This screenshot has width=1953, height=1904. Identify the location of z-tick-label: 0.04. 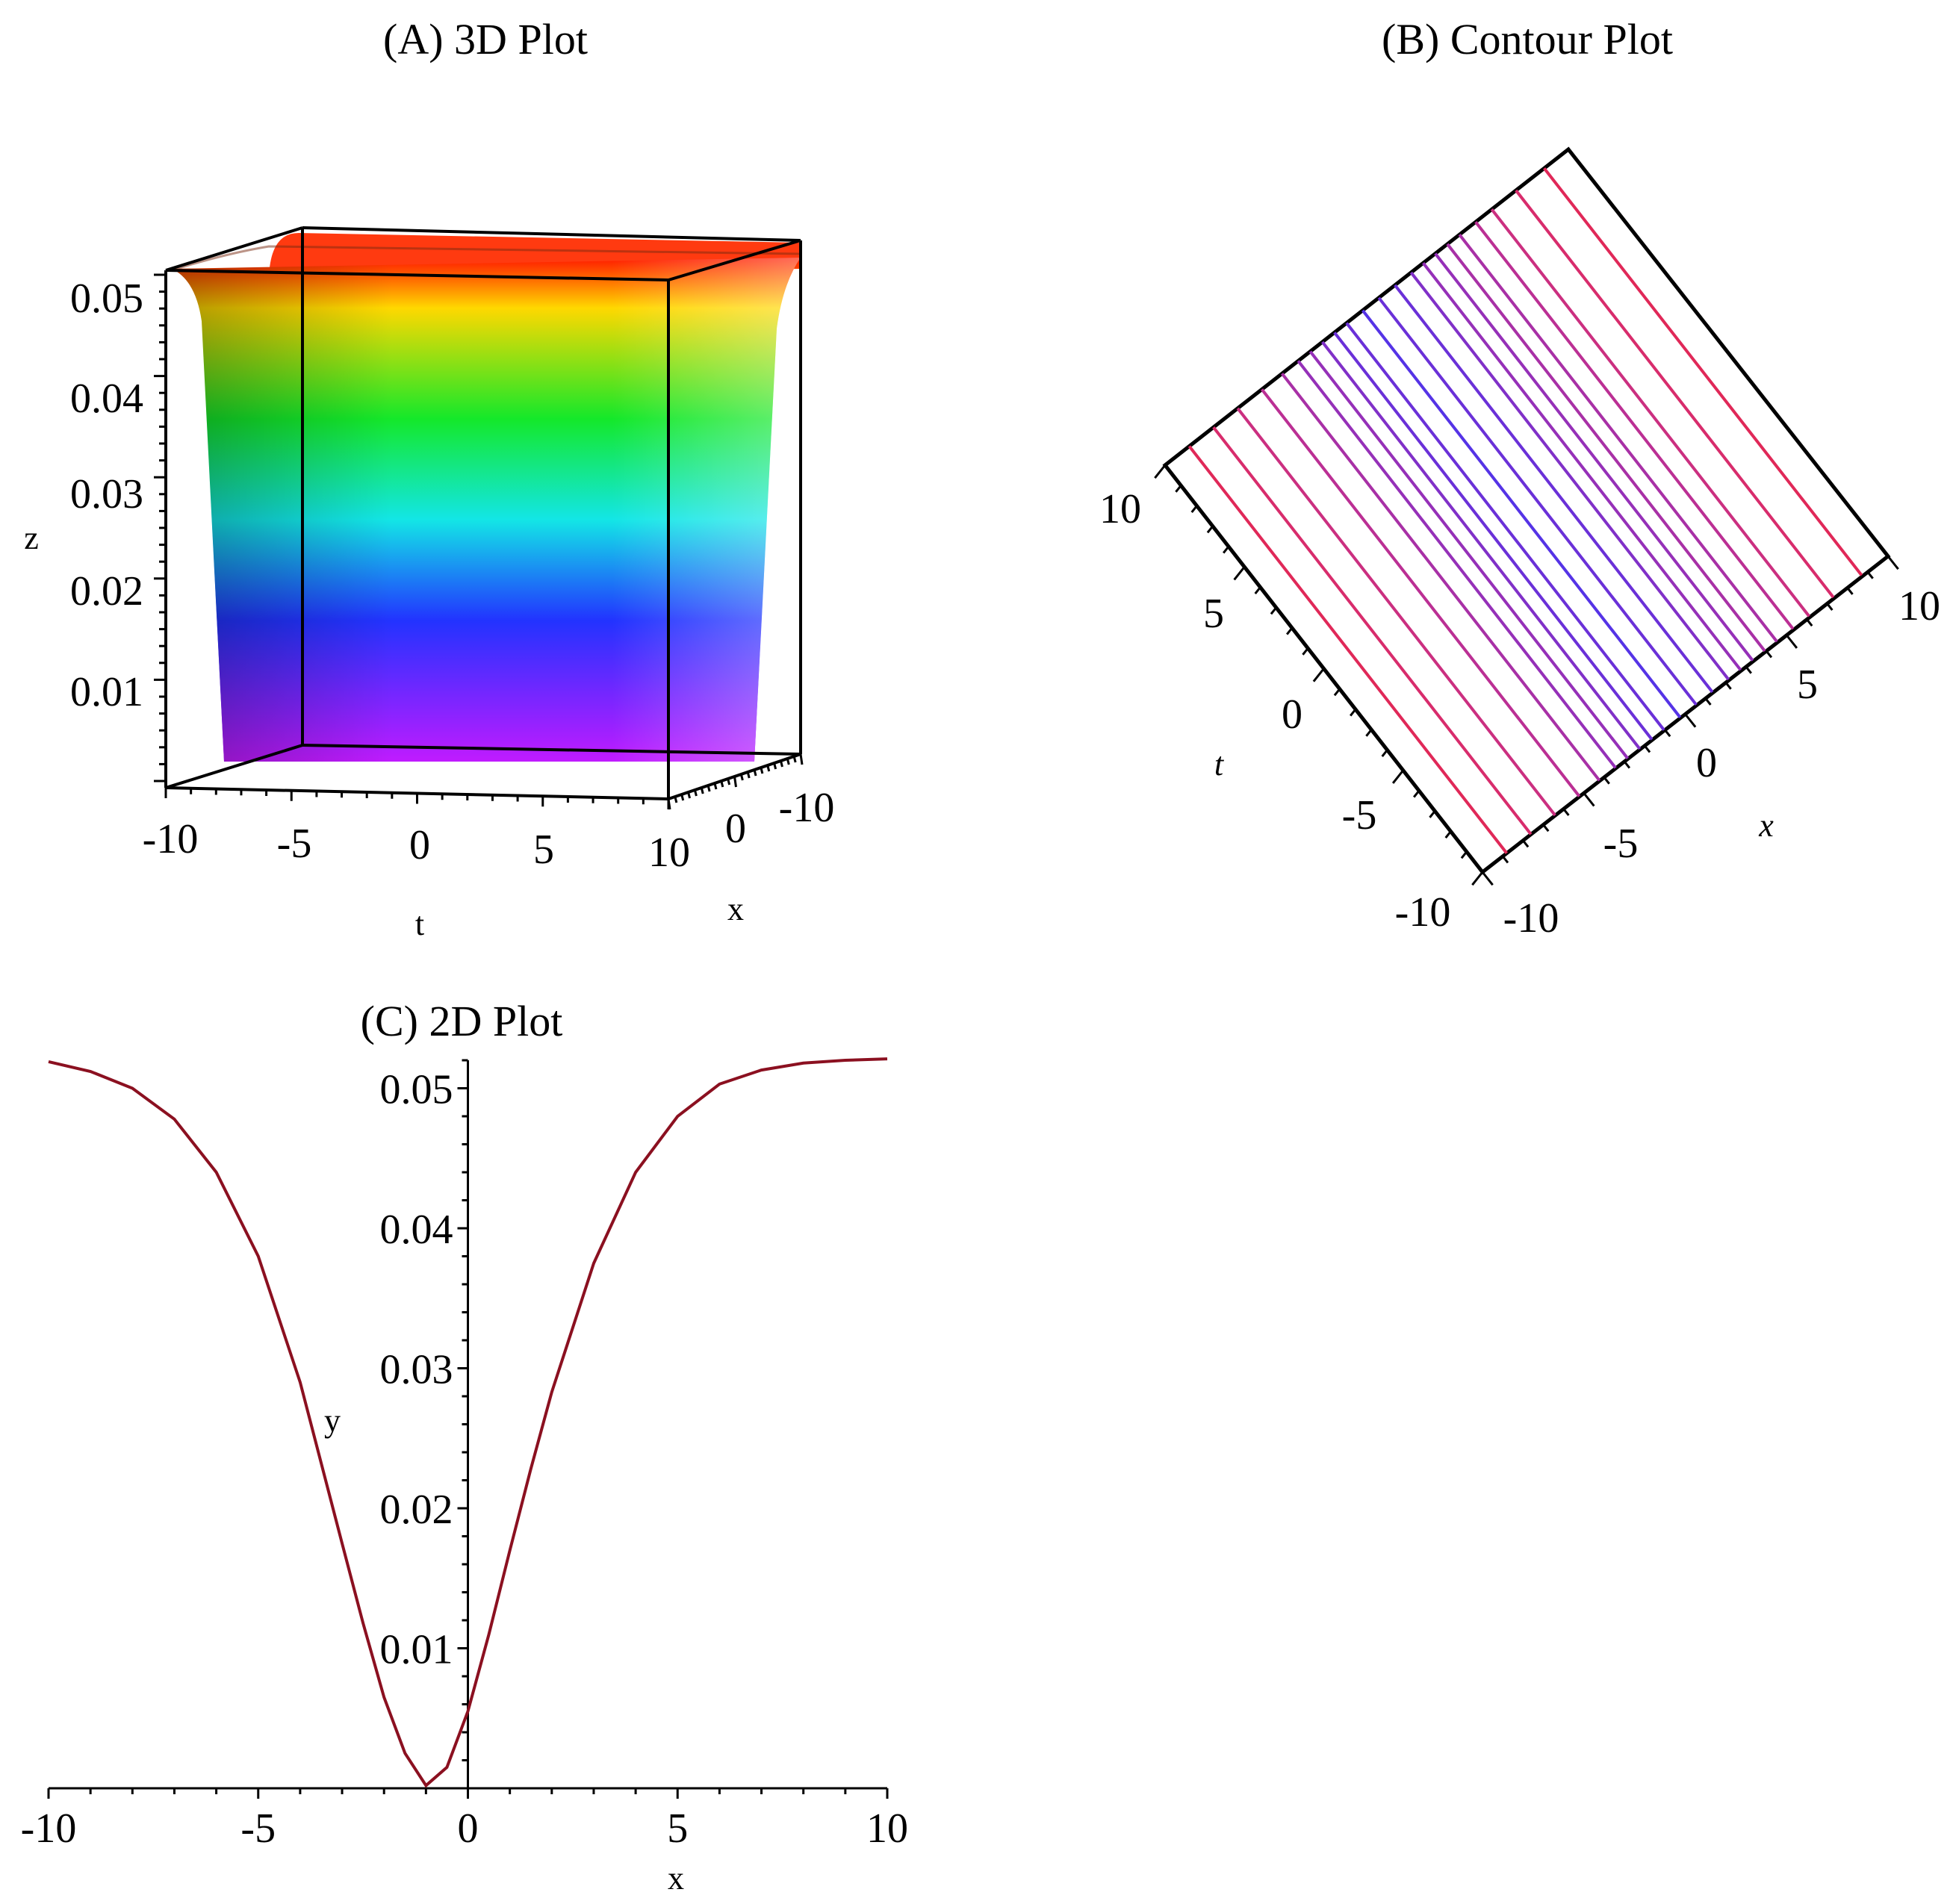
(106, 399).